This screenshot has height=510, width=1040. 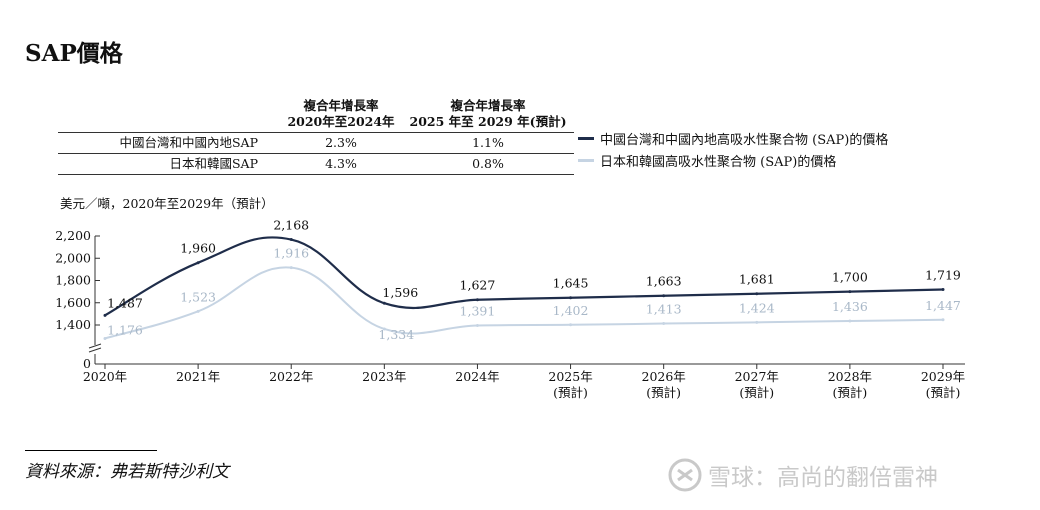 I want to click on data-label: 1,413, so click(x=664, y=309).